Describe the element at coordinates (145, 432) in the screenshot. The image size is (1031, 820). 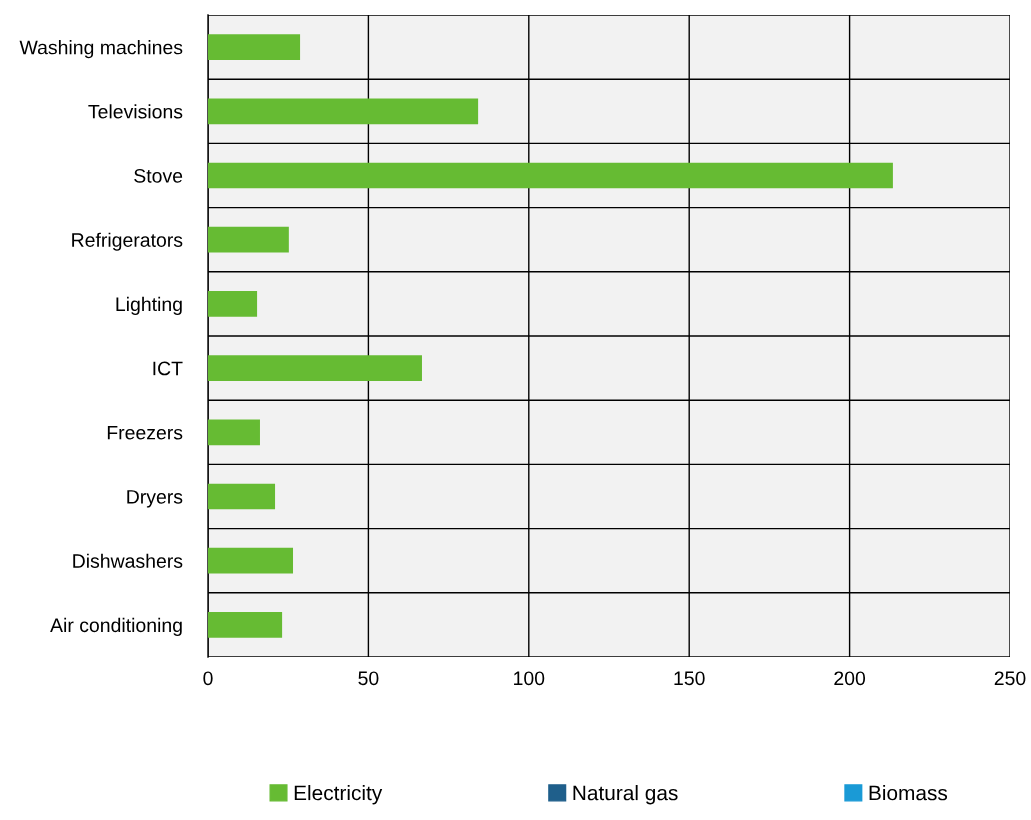
I see `y-tick-label: Freezers` at that location.